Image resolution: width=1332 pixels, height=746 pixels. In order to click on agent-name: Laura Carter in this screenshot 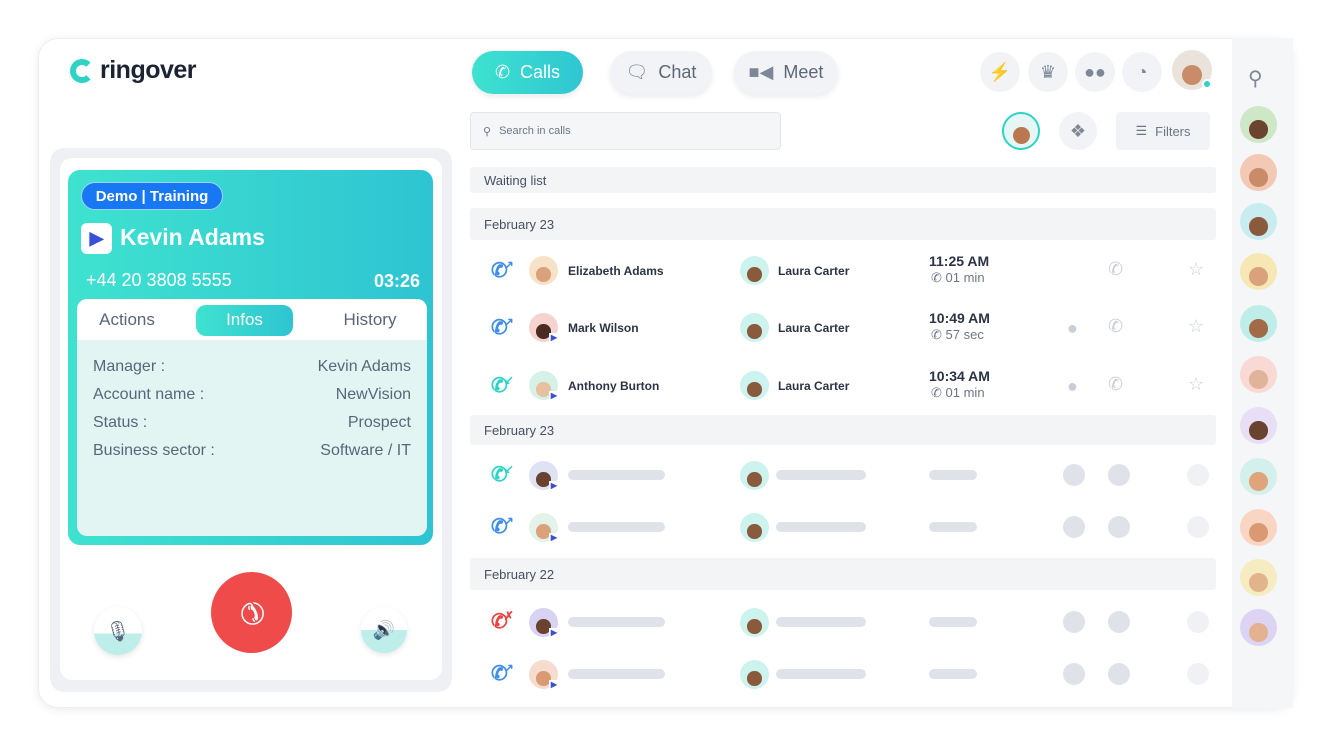, I will do `click(814, 271)`.